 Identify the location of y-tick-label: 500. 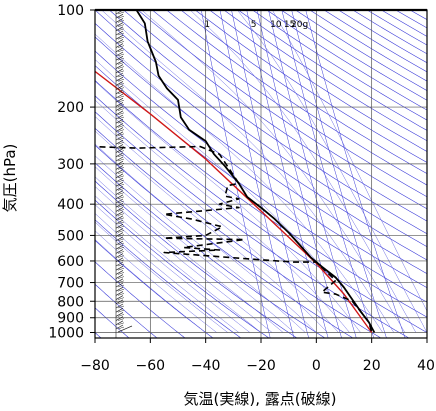
(70, 236).